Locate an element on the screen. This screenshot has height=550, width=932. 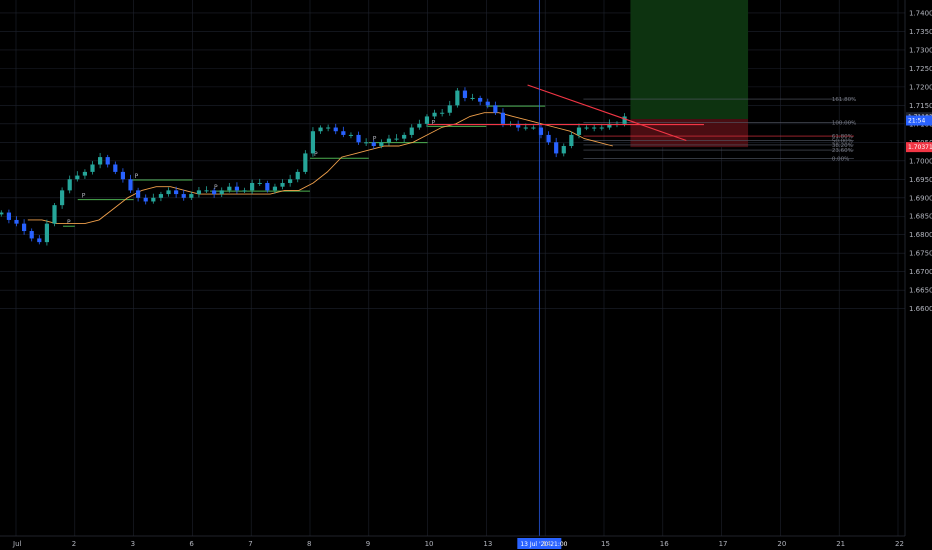
price-tick-label: 1.71500 is located at coordinates (920, 106).